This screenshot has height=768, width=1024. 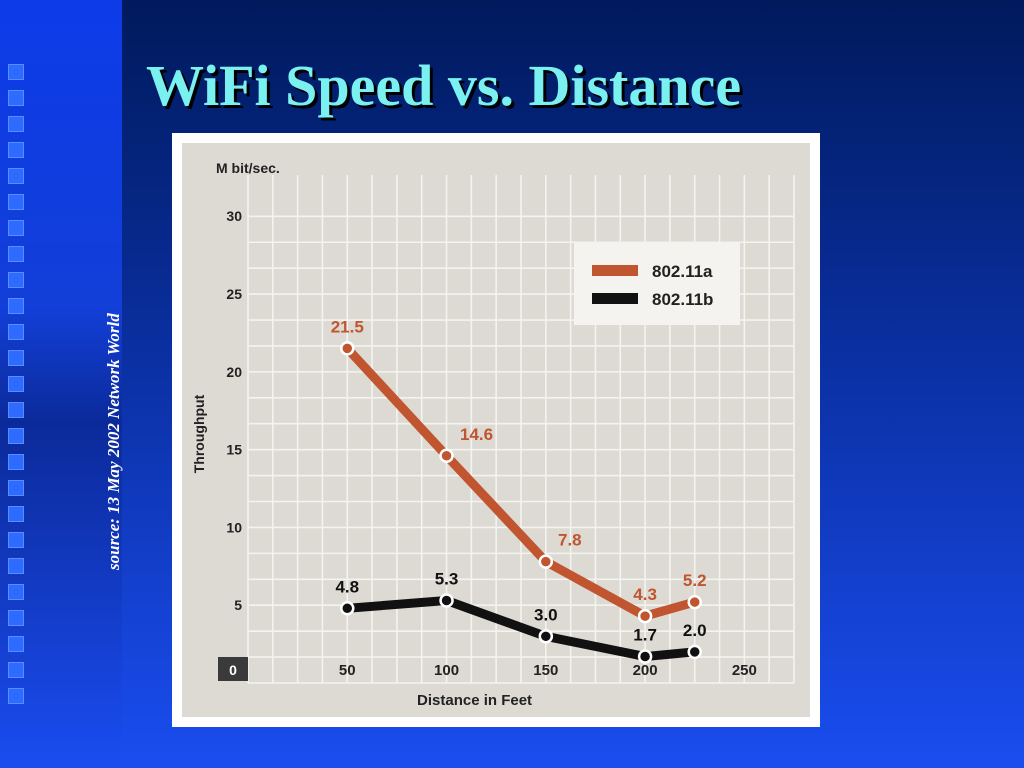 What do you see at coordinates (113, 441) in the screenshot?
I see `source-caption: source: 13 May 2002 Network World` at bounding box center [113, 441].